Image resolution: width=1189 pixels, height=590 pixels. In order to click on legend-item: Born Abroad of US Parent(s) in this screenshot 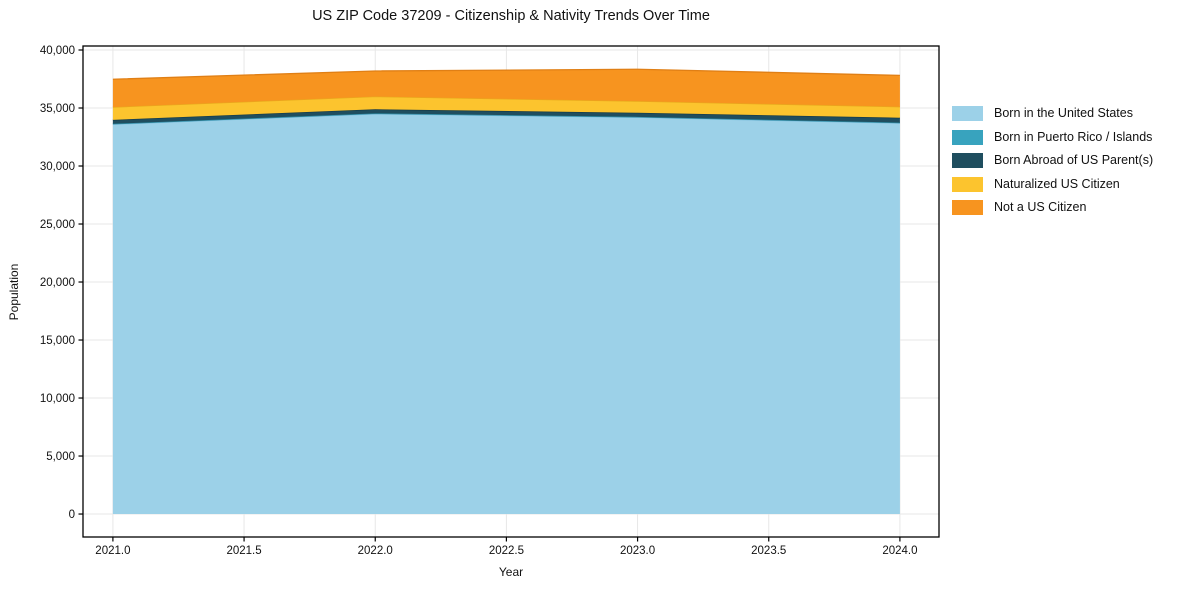, I will do `click(1052, 160)`.